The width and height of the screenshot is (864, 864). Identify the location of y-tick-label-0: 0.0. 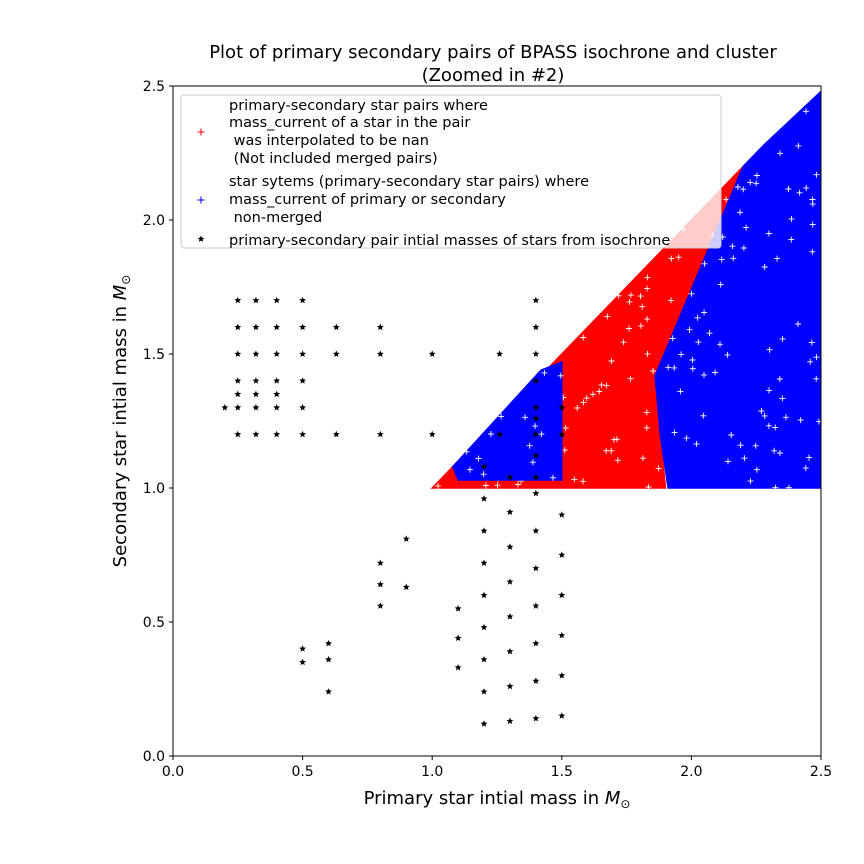
(154, 757).